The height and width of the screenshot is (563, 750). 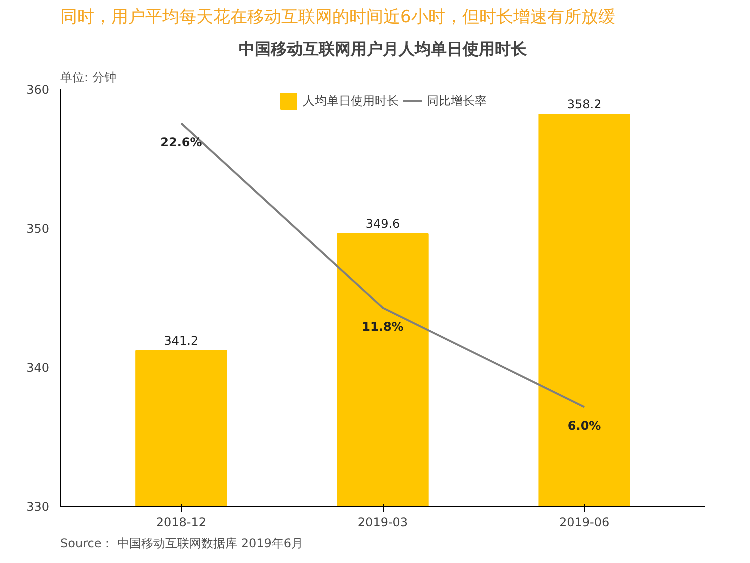 What do you see at coordinates (181, 341) in the screenshot?
I see `data-label: 341.2` at bounding box center [181, 341].